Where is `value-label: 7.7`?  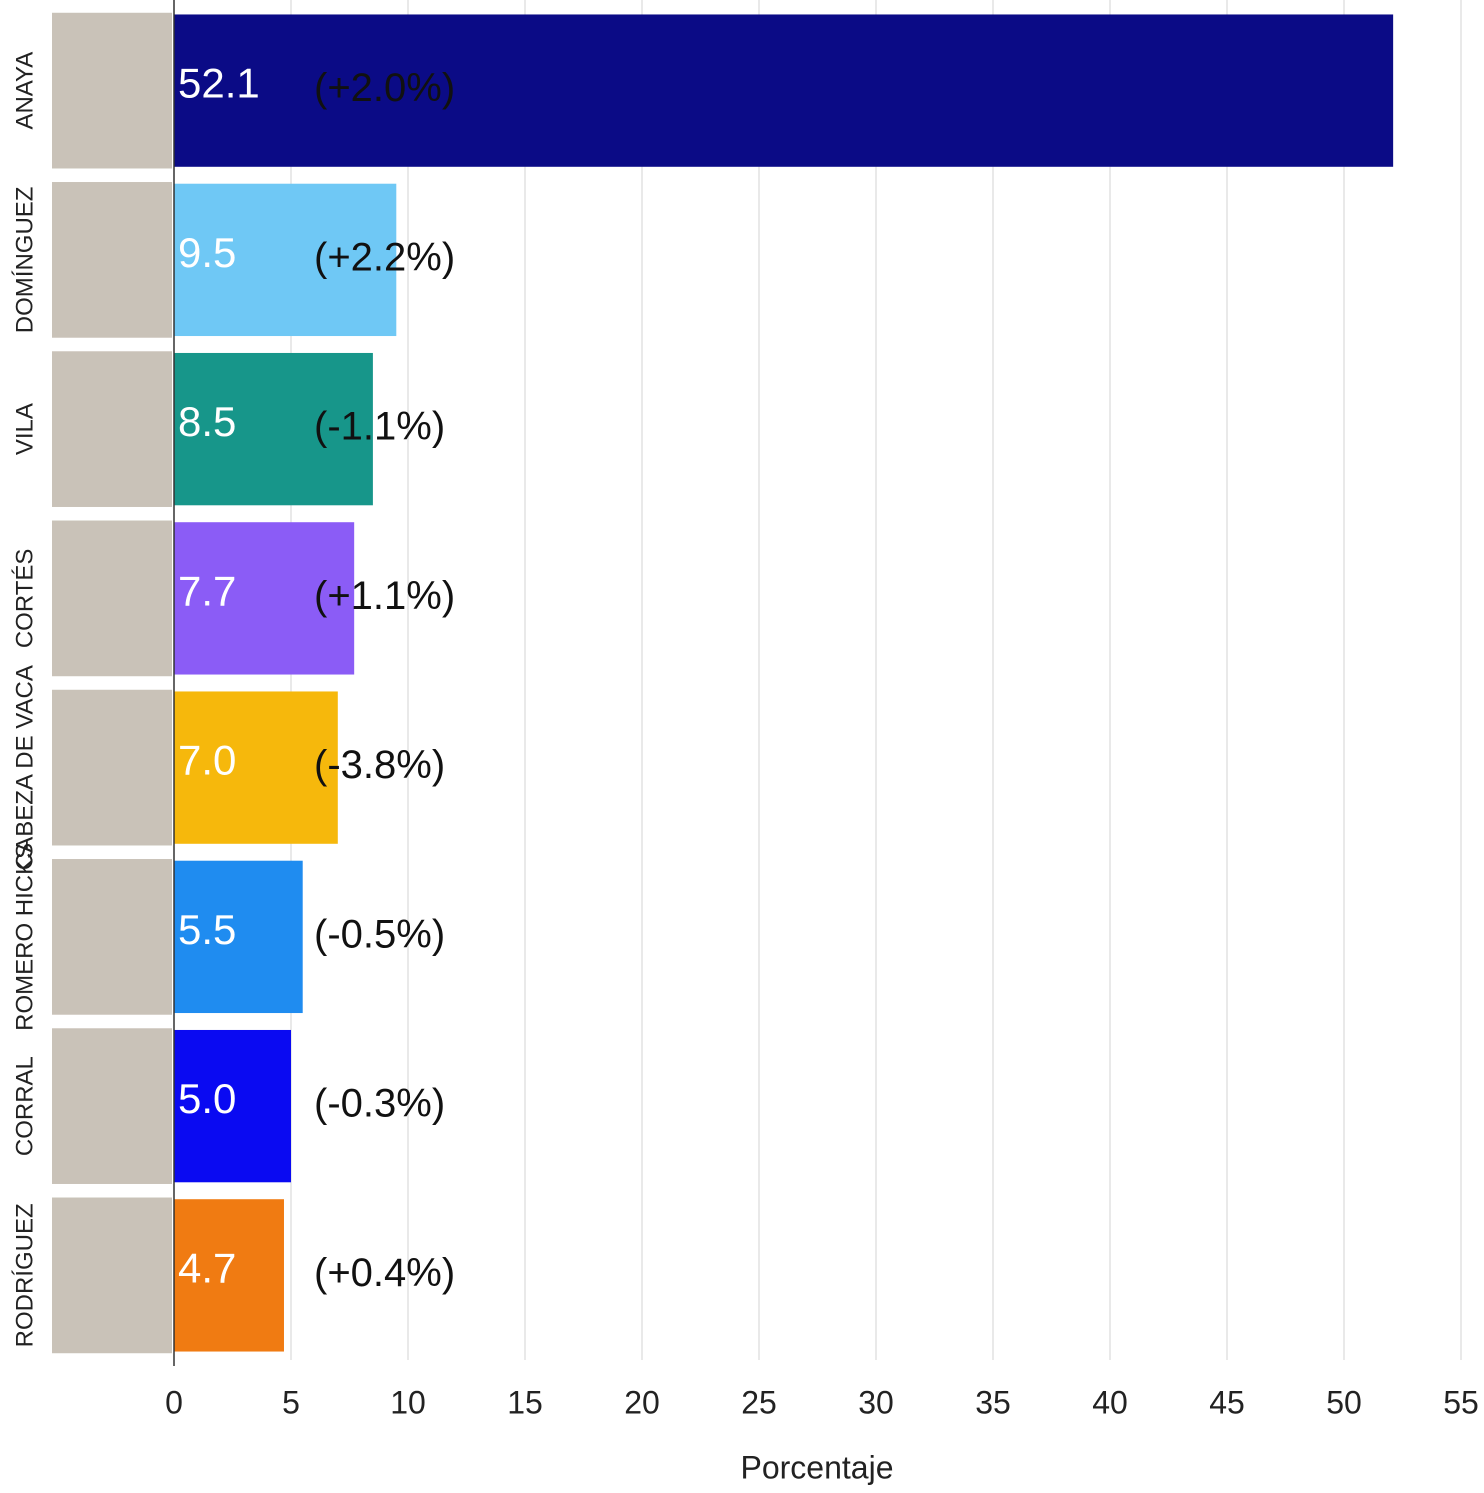
value-label: 7.7 is located at coordinates (207, 590).